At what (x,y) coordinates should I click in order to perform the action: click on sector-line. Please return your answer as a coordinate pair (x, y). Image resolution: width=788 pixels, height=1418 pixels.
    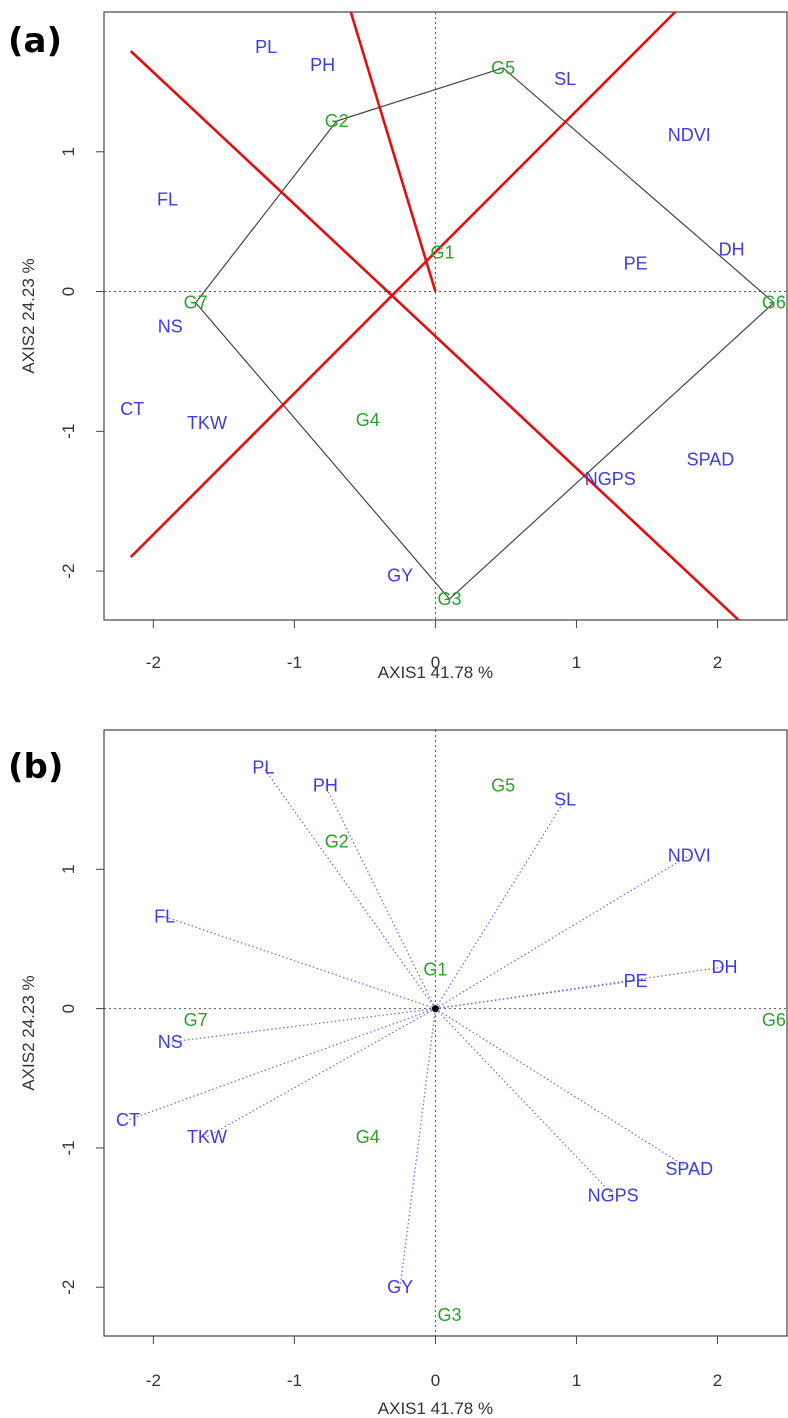
    Looking at the image, I should click on (393, 152).